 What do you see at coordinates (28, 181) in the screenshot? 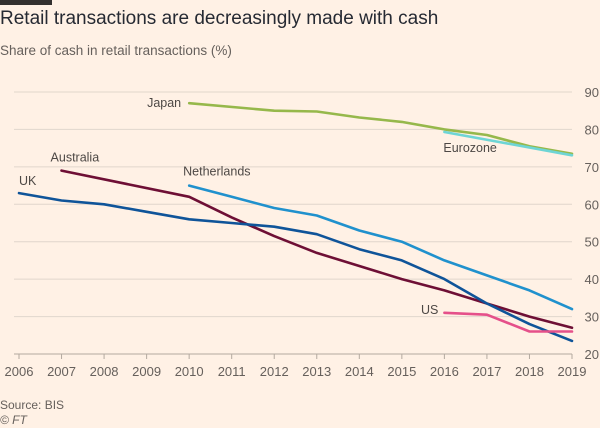
I see `series-label-uk: UK` at bounding box center [28, 181].